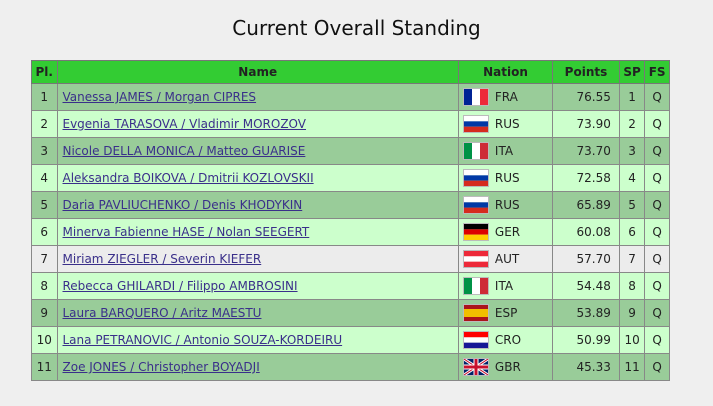  I want to click on points-cell: 57.70, so click(586, 259).